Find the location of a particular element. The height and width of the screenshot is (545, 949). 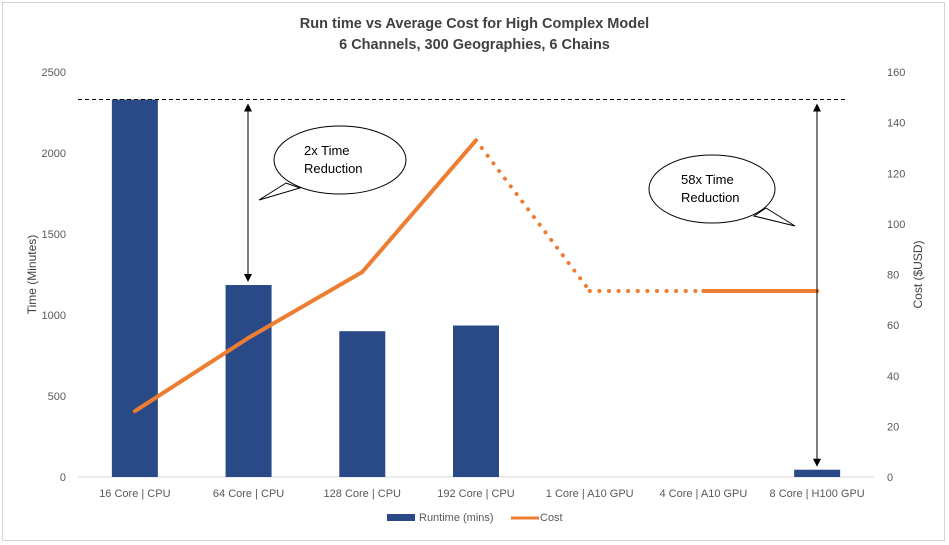

y-left-tick-label: 1500 is located at coordinates (54, 235).